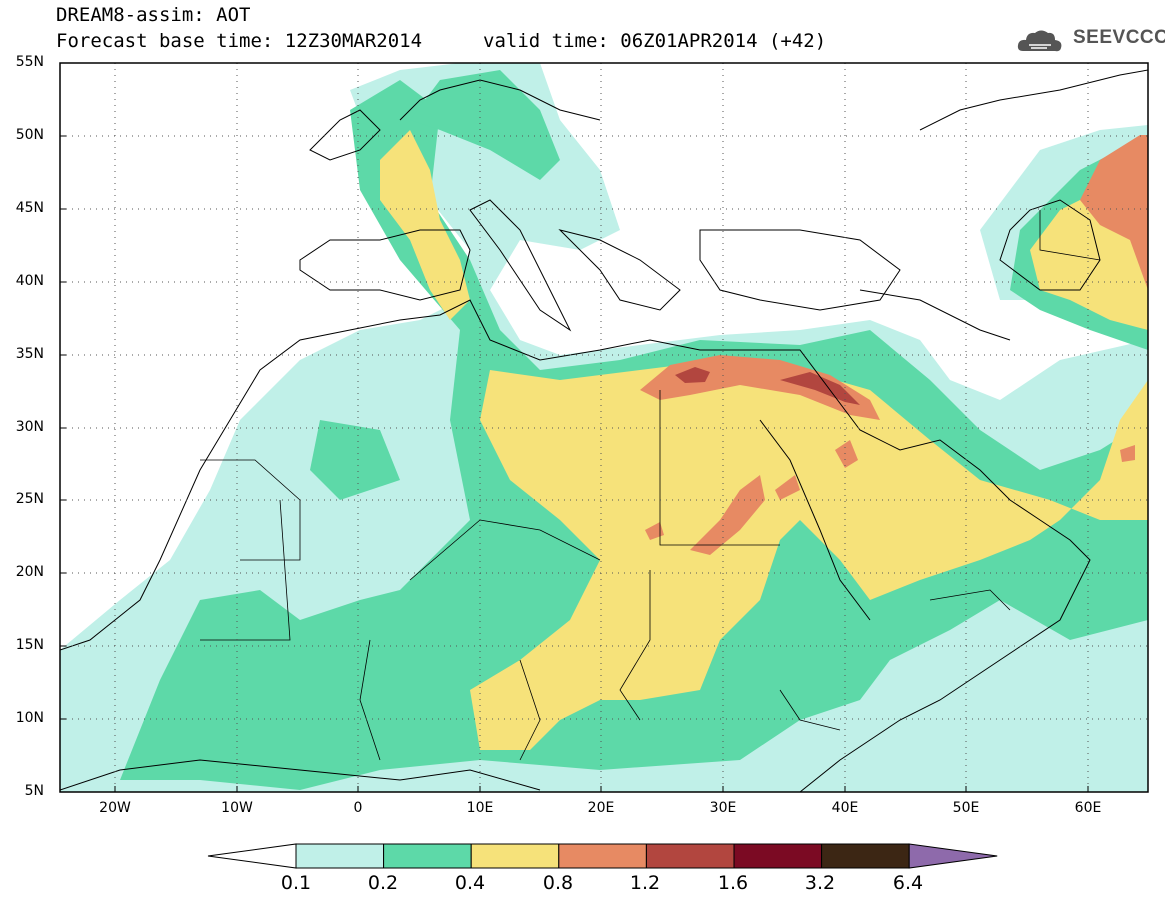 The image size is (1165, 905). Describe the element at coordinates (29, 572) in the screenshot. I see `lat-tick-label: 20N` at that location.